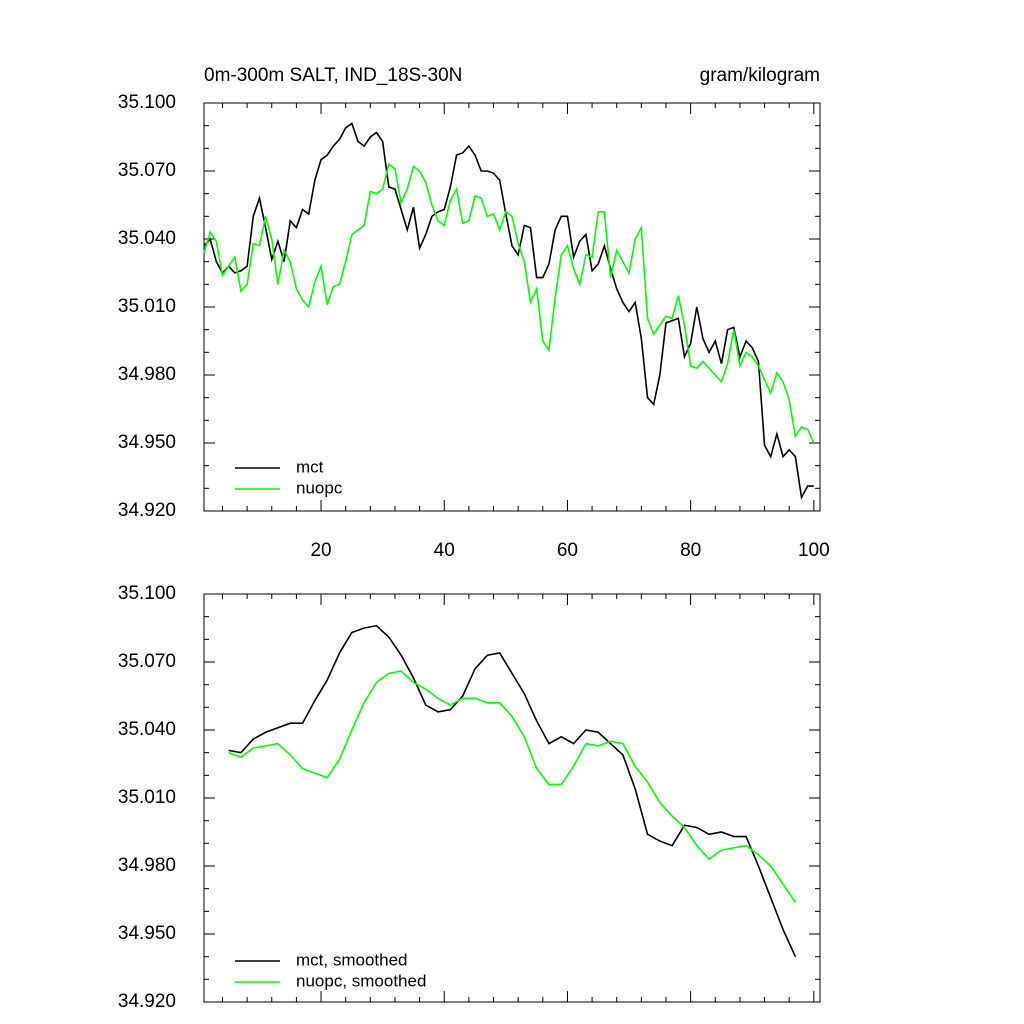 The image size is (1024, 1024). I want to click on legend-label: mct, smoothed, so click(352, 959).